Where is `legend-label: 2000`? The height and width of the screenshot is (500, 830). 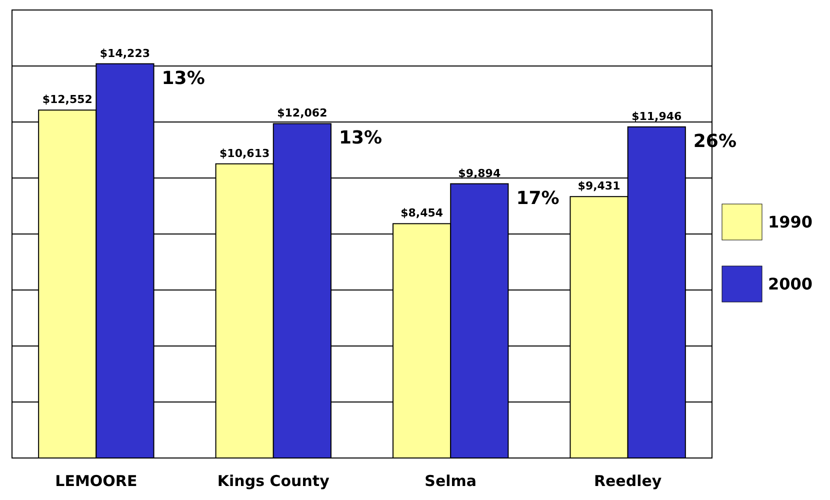
legend-label: 2000 is located at coordinates (790, 284).